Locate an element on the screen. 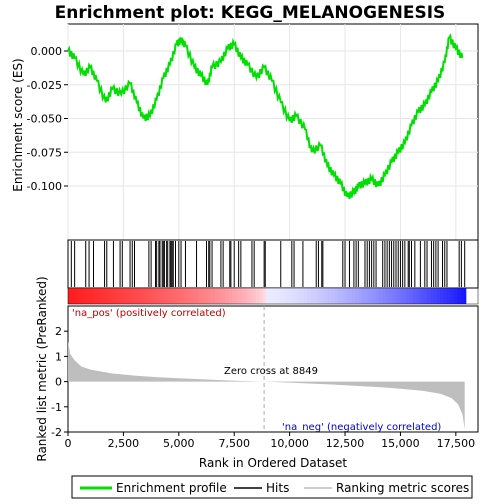 The height and width of the screenshot is (504, 500). legend-label-hits: Hits is located at coordinates (277, 488).